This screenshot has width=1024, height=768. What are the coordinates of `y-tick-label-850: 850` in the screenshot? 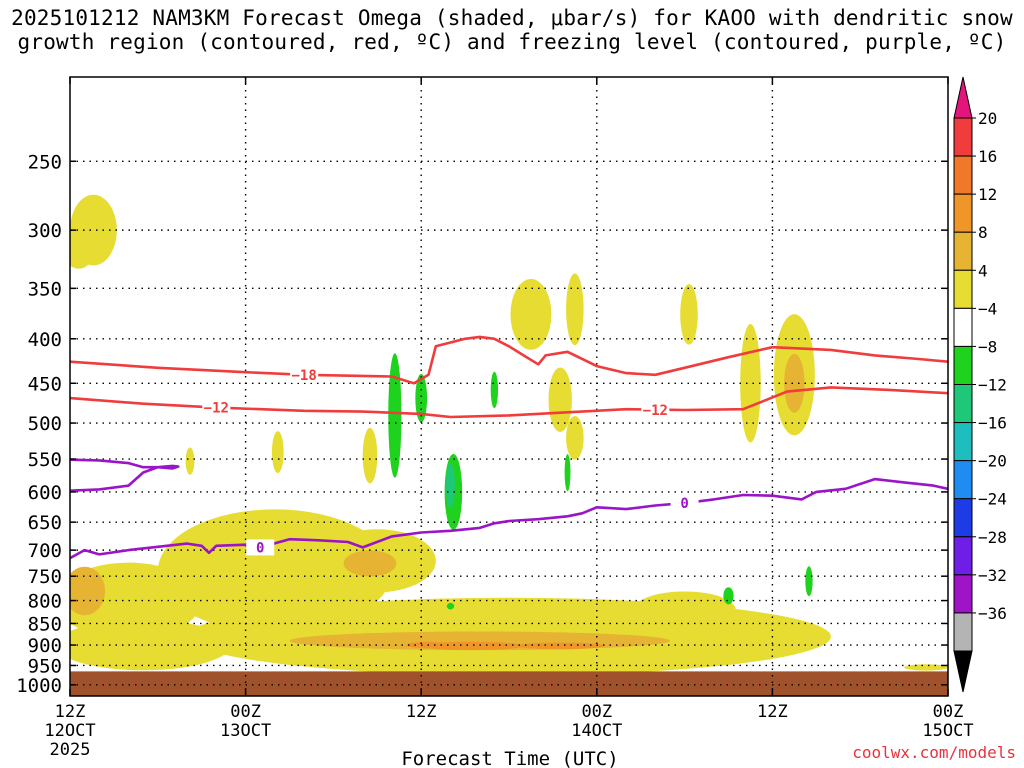 It's located at (45, 624).